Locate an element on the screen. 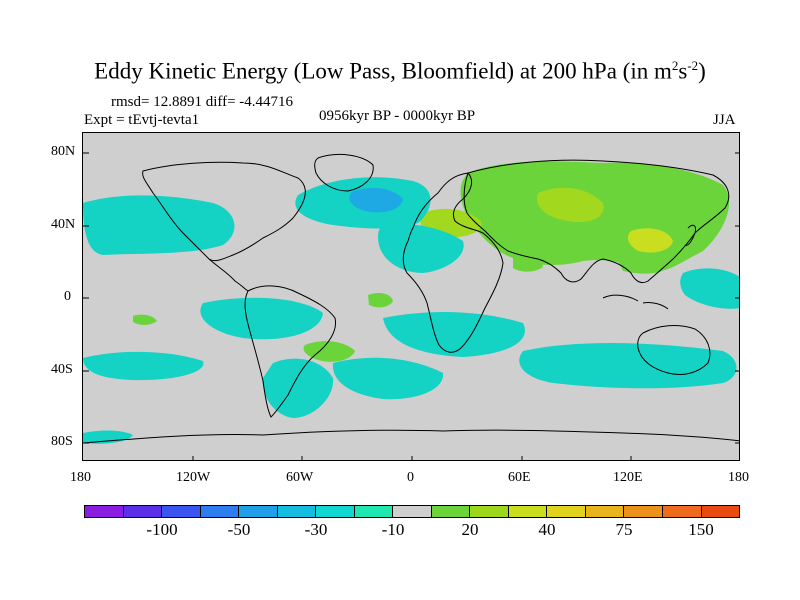 This screenshot has height=600, width=800. colorbar-label: -50 is located at coordinates (239, 529).